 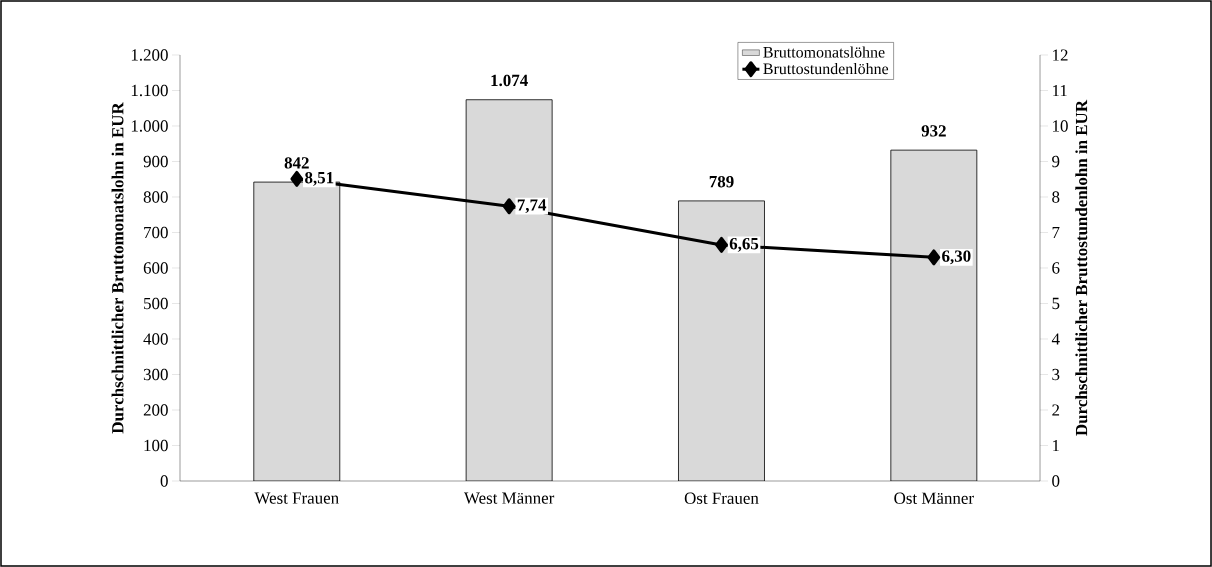 What do you see at coordinates (149, 126) in the screenshot?
I see `y-tick-label: 1.000` at bounding box center [149, 126].